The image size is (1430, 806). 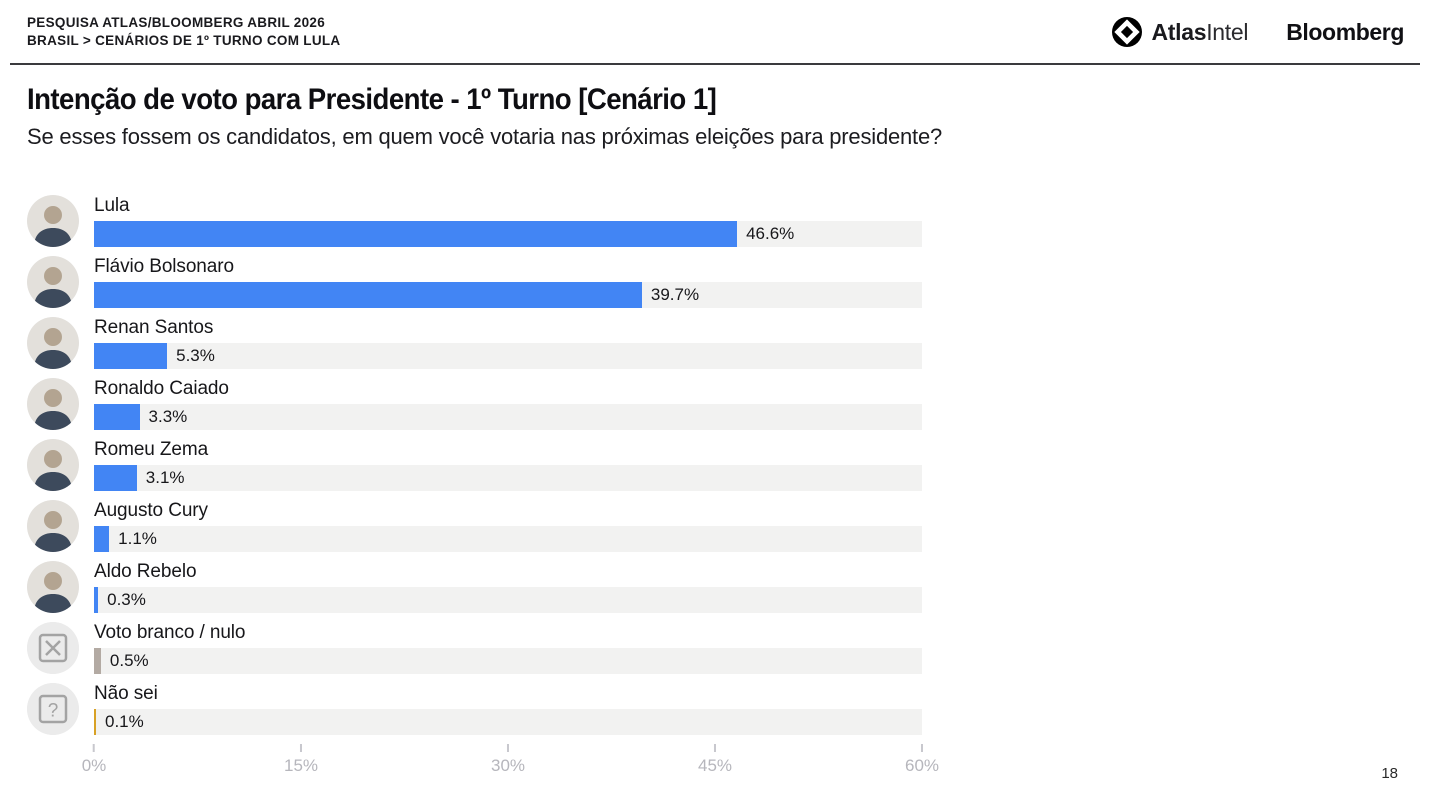 What do you see at coordinates (1345, 31) in the screenshot?
I see `bloomberg-logo: Bloomberg` at bounding box center [1345, 31].